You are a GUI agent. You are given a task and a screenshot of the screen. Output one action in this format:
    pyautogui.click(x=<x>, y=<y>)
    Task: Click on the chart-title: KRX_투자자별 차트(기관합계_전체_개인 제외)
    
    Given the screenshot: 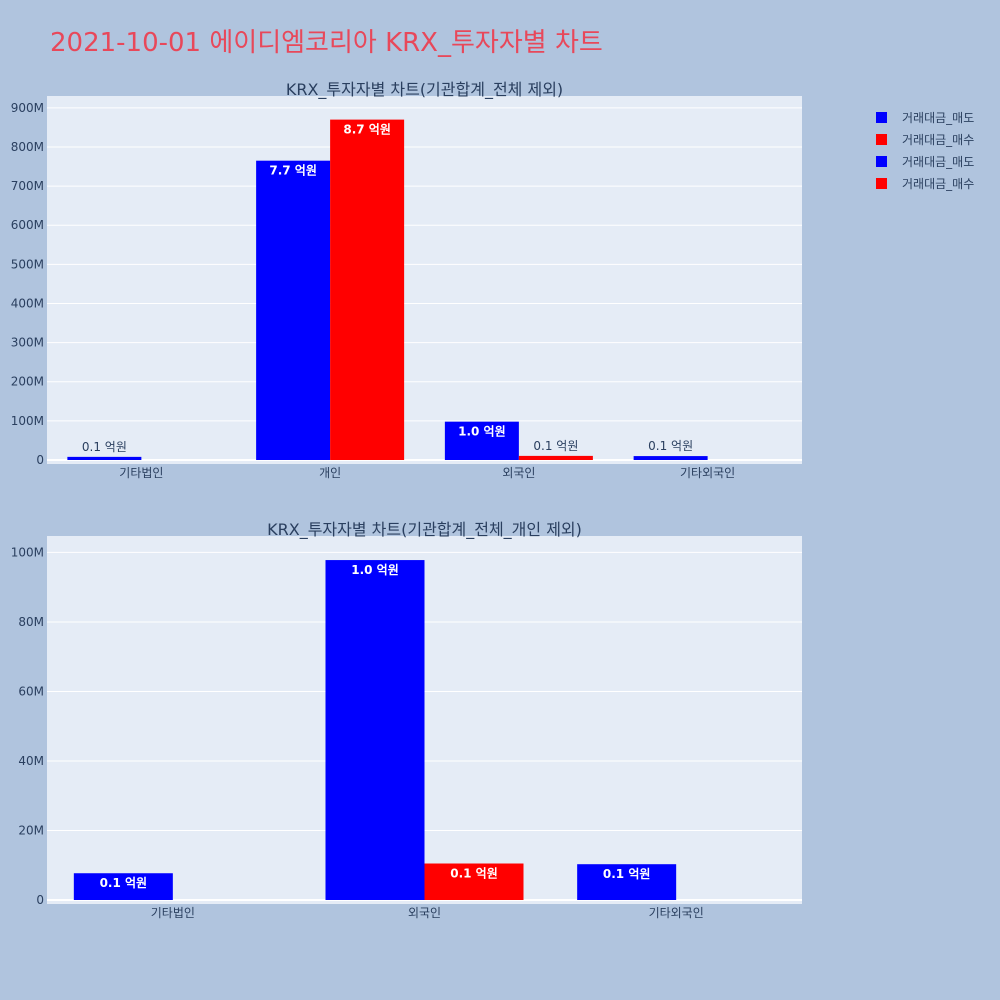 What is the action you would take?
    pyautogui.click(x=424, y=530)
    